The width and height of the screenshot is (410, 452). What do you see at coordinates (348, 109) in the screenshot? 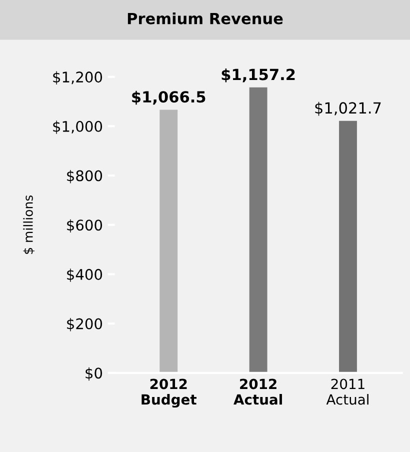
I see `data-label: $1,021.7` at bounding box center [348, 109].